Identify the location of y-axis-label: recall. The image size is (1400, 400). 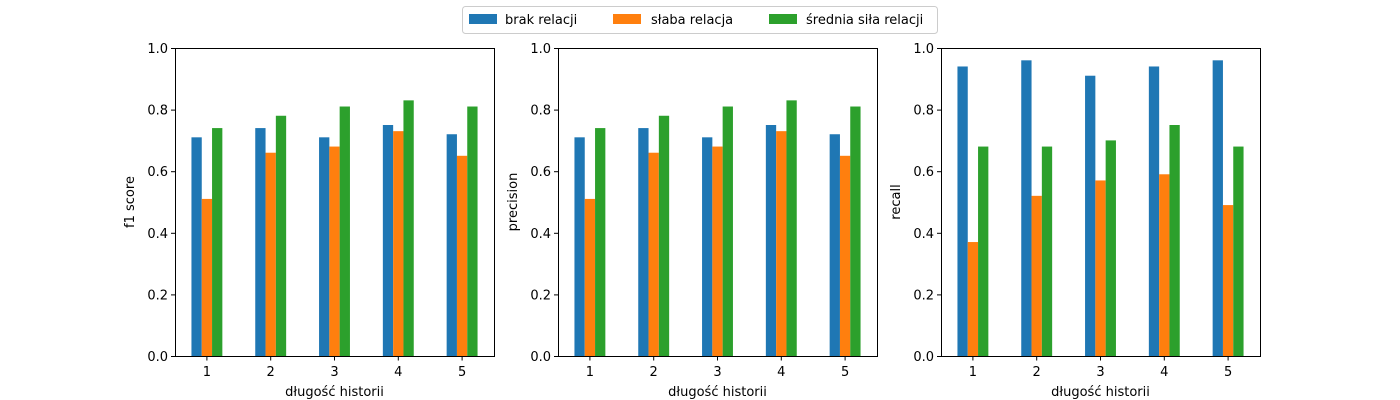
(896, 201).